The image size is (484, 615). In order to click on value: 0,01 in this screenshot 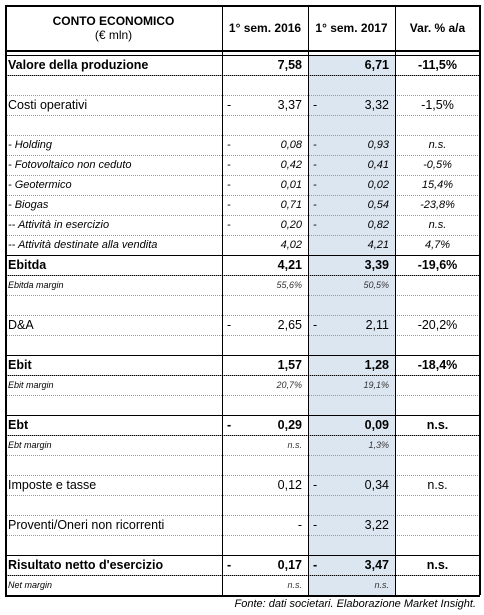, I will do `click(291, 185)`.